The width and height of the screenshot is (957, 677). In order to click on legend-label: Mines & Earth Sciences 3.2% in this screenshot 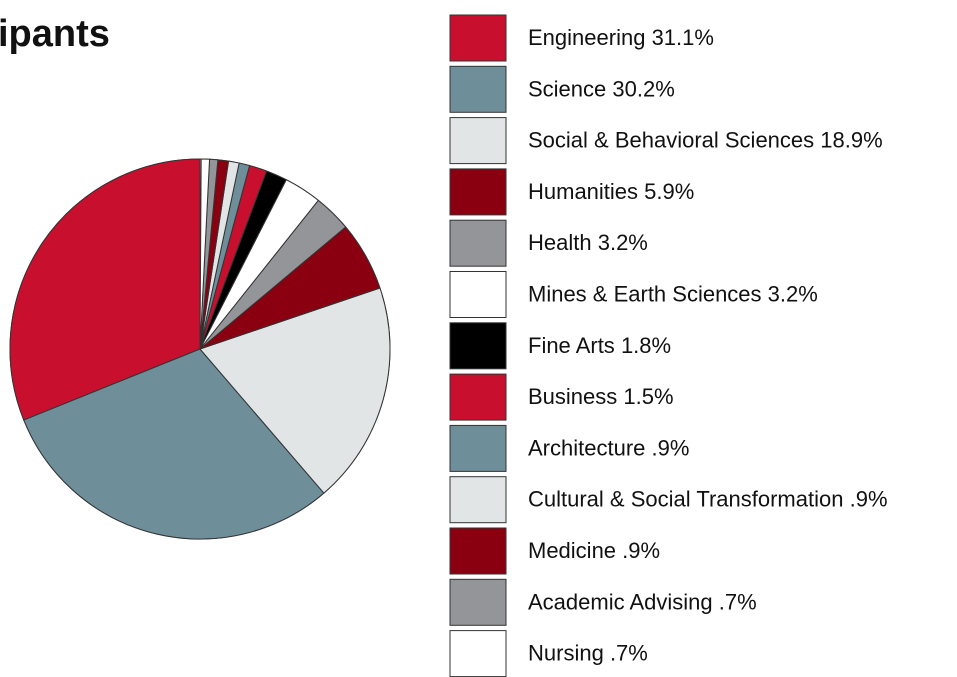, I will do `click(673, 293)`.